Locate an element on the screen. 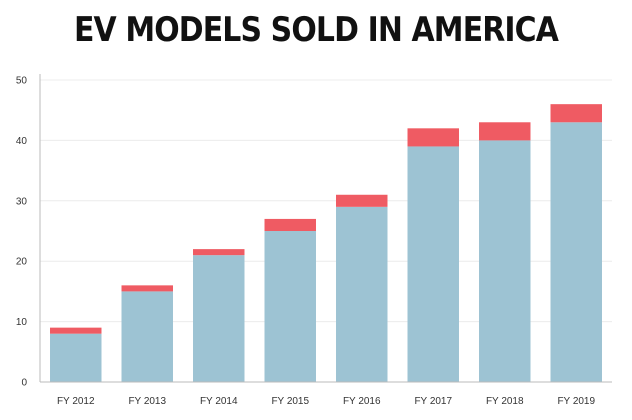  y-tick-label: 20 is located at coordinates (22, 262).